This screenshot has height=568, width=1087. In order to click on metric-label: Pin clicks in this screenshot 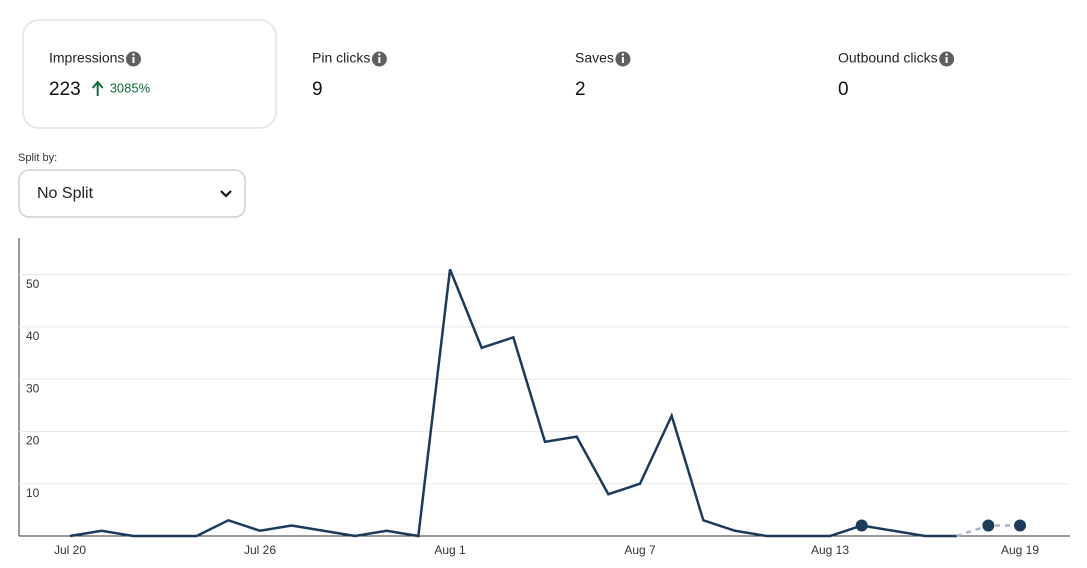, I will do `click(341, 58)`.